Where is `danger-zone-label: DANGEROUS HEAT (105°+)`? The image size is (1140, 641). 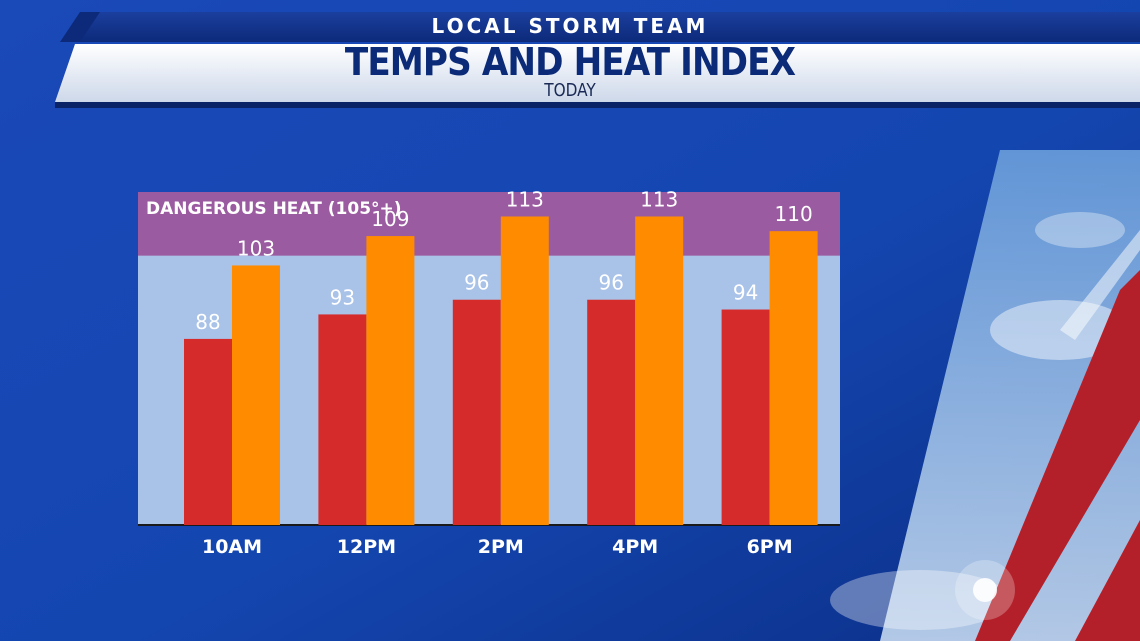 danger-zone-label: DANGEROUS HEAT (105°+) is located at coordinates (274, 209).